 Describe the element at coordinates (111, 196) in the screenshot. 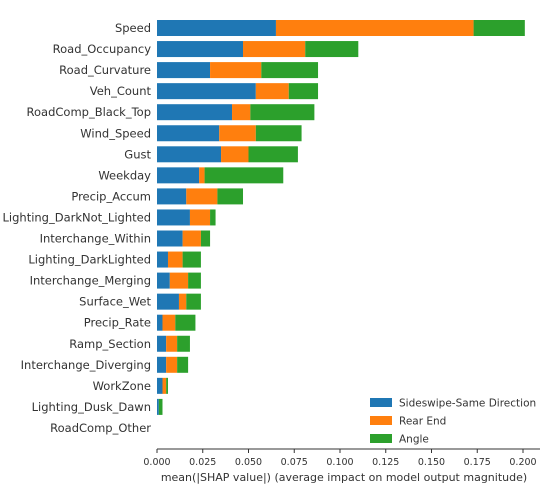

I see `category-label: Precip_Accum` at that location.